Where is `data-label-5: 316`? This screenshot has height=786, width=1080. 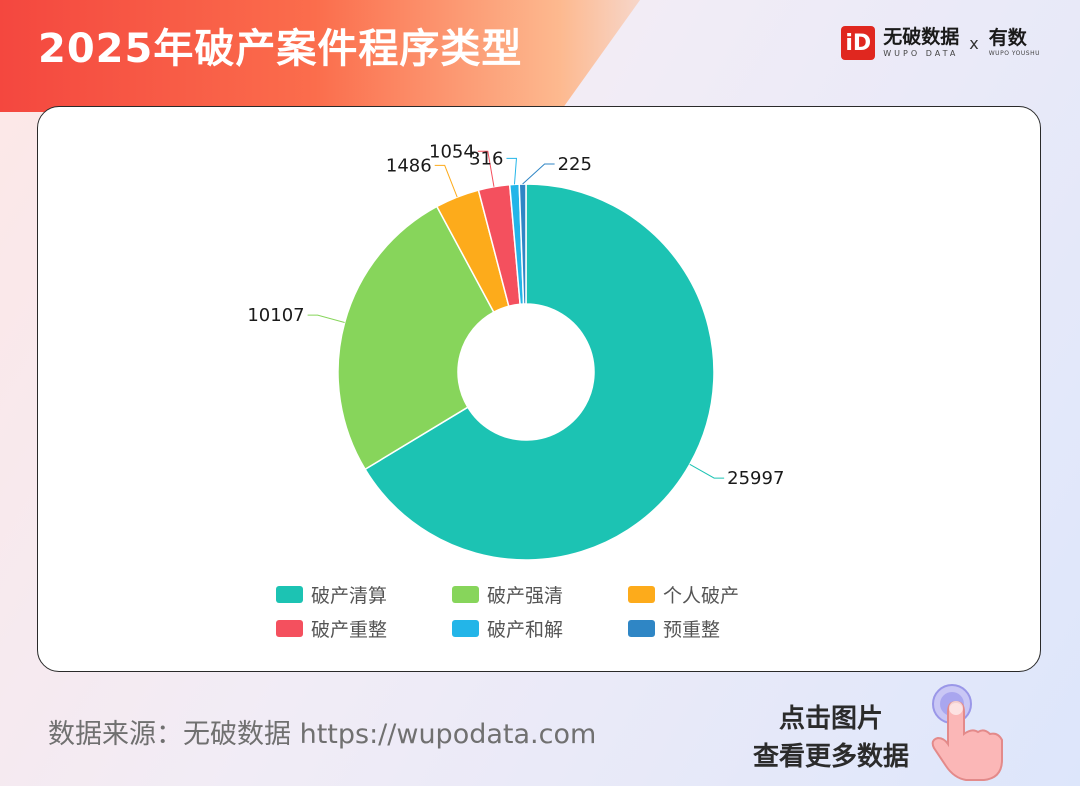 data-label-5: 316 is located at coordinates (486, 158).